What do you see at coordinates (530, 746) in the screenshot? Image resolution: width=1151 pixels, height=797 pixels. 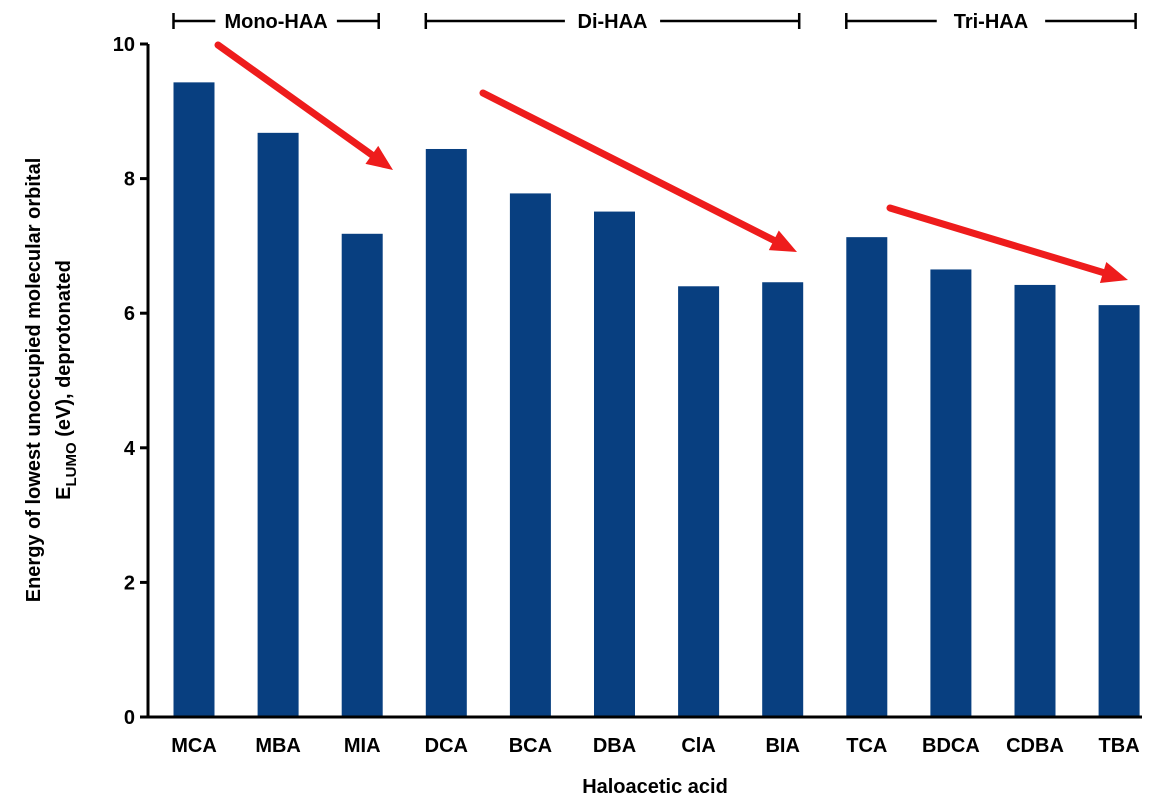 I see `x-tick-label-bca: BCA` at bounding box center [530, 746].